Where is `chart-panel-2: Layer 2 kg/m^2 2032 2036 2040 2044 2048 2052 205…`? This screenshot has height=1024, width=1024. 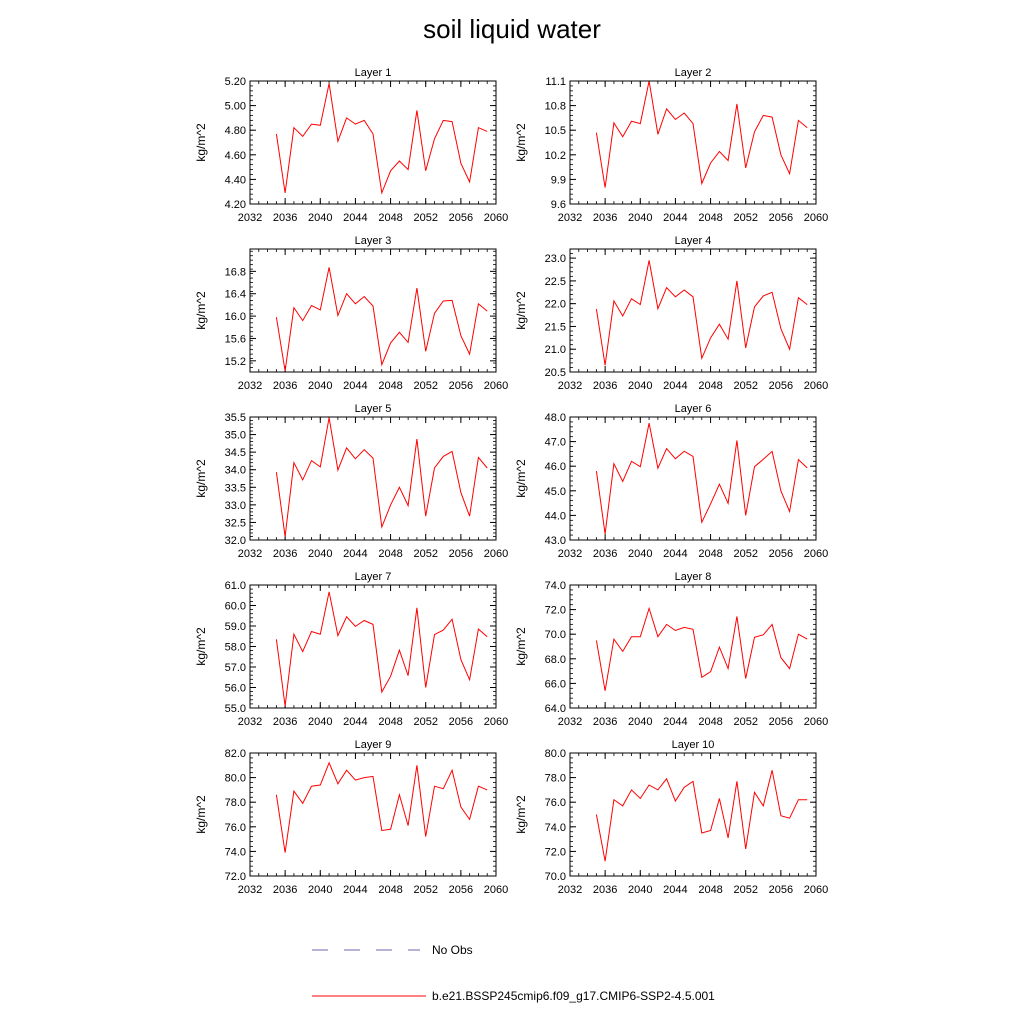
chart-panel-2: Layer 2 kg/m^2 2032 2036 2040 2044 2048 2052 205… is located at coordinates (671, 145).